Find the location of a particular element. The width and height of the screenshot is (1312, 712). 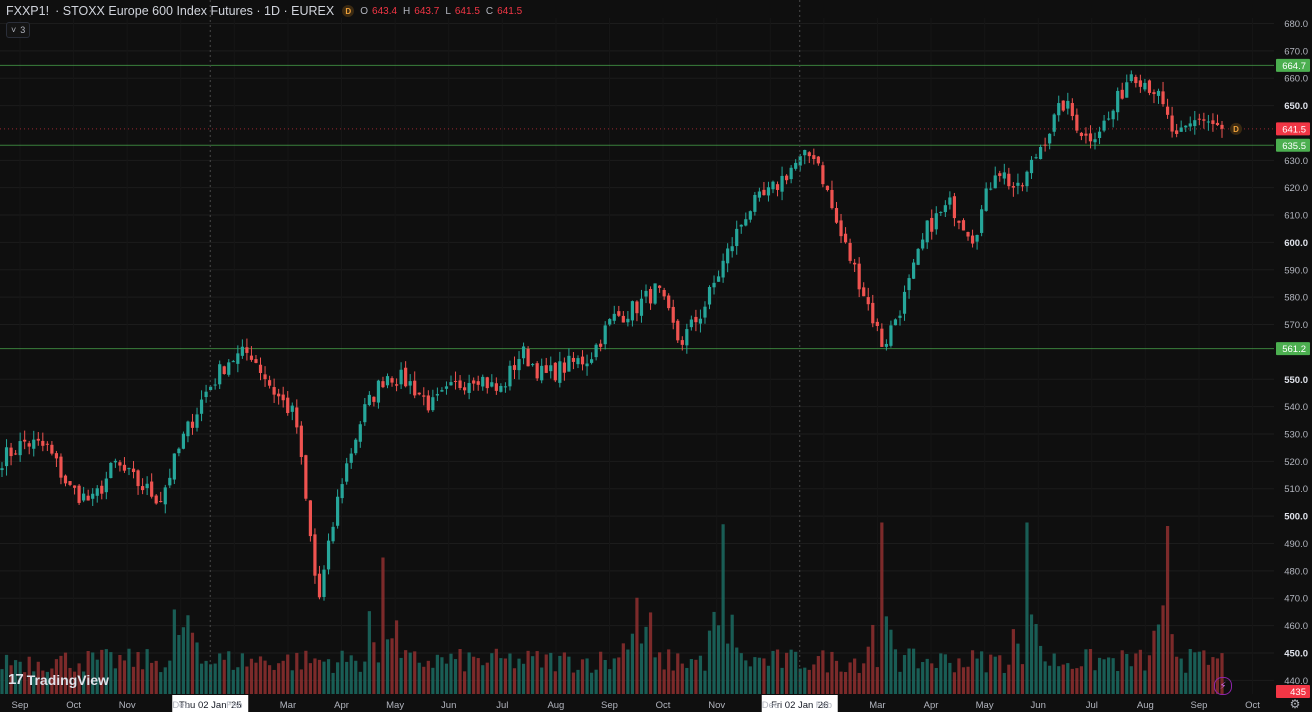

indicators-toggle-button: ˅ 3 is located at coordinates (18, 30).